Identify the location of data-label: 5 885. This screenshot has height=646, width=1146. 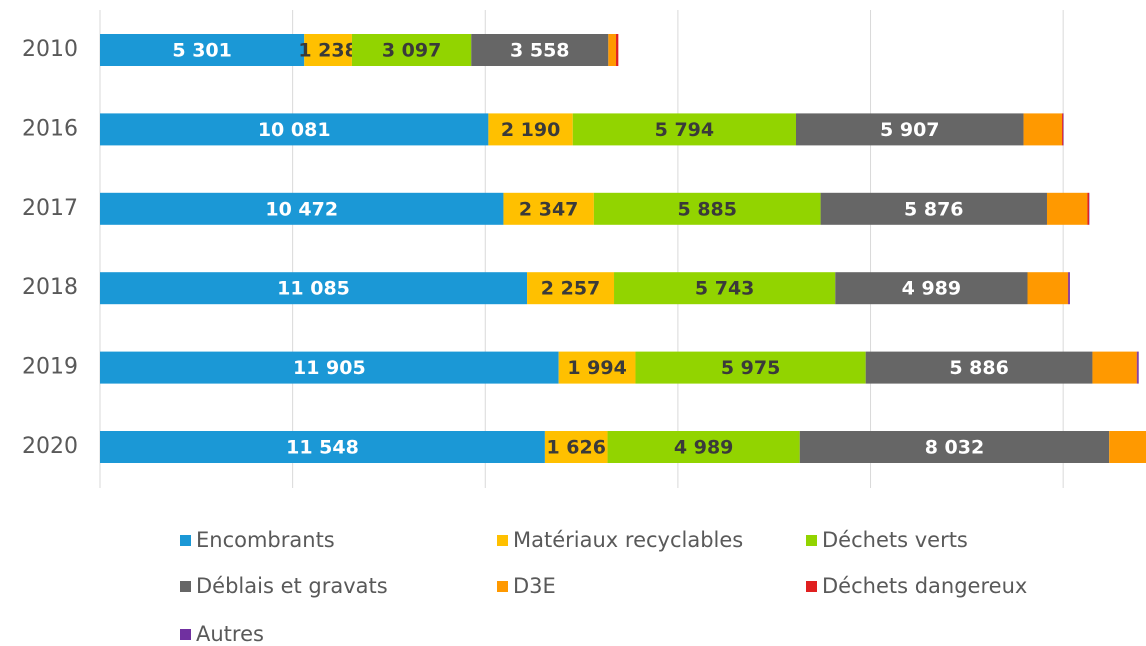
(707, 209).